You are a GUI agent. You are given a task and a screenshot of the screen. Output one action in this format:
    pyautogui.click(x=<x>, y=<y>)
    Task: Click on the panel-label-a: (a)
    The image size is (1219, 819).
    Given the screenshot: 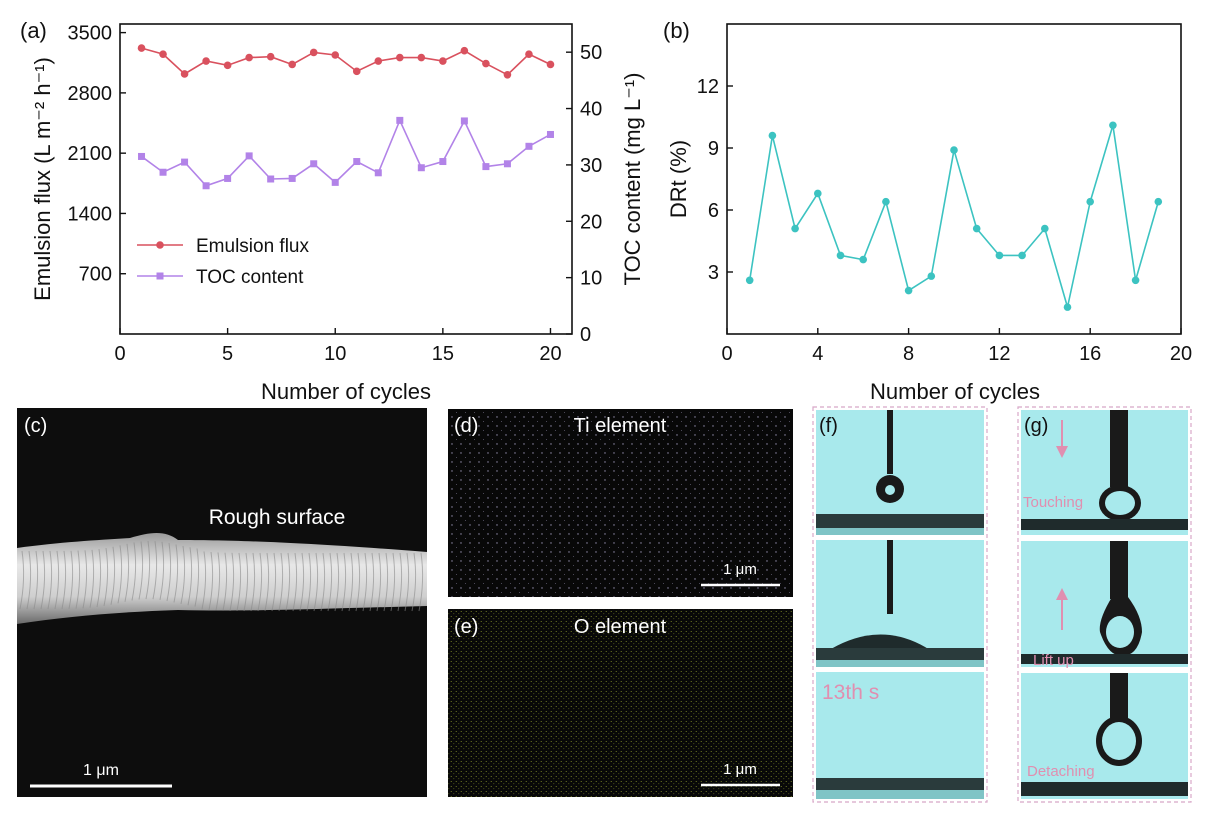 What is the action you would take?
    pyautogui.click(x=33, y=30)
    